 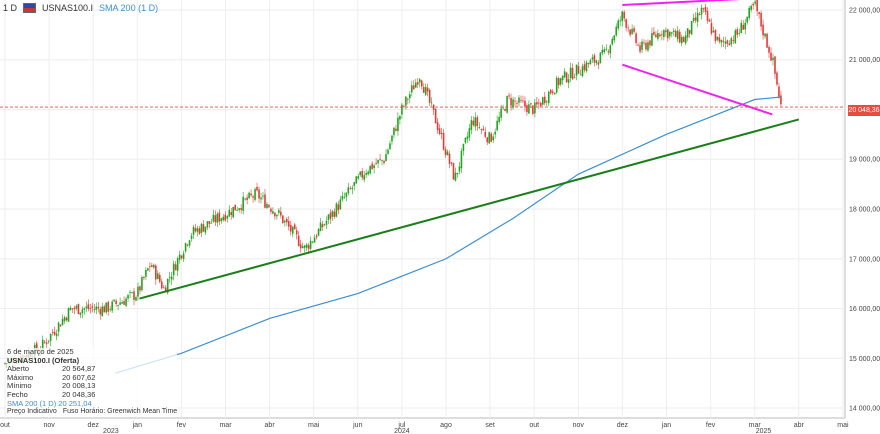 I want to click on x-tick-label: abr, so click(x=270, y=425).